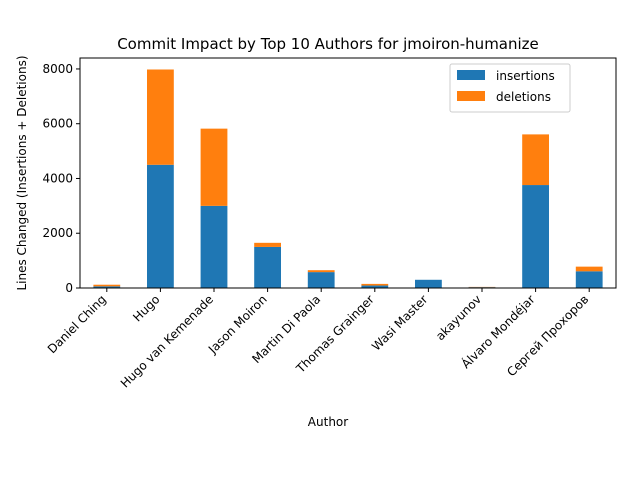  What do you see at coordinates (57, 233) in the screenshot?
I see `y-tick-label-1: 2000` at bounding box center [57, 233].